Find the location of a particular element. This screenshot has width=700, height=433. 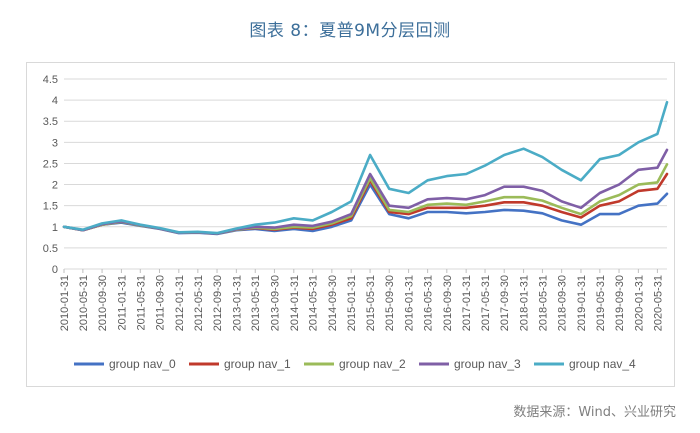

legend-label-3: group nav_3 is located at coordinates (487, 364).